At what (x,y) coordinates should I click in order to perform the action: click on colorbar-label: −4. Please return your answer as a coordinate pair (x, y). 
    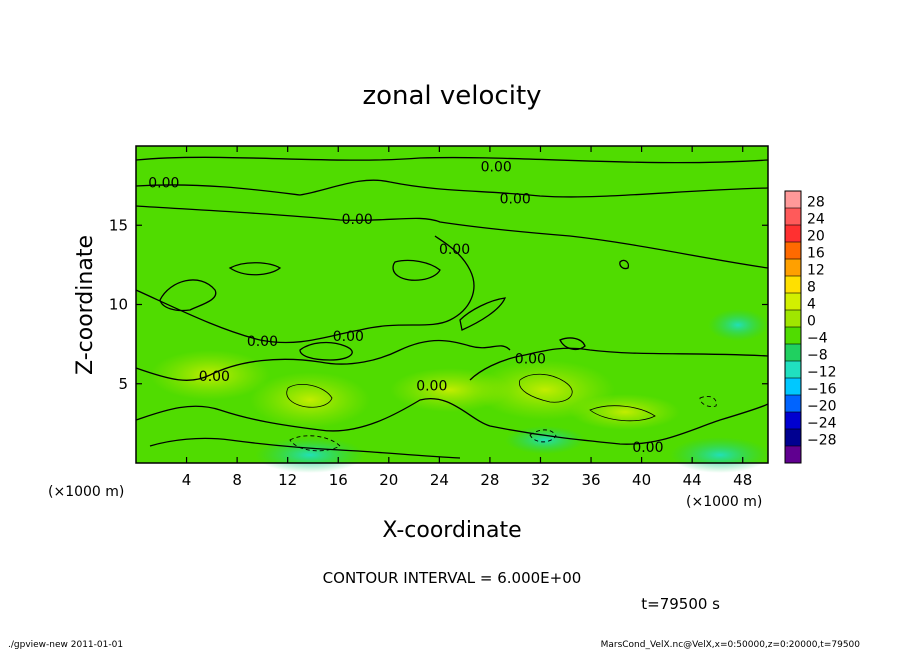
    Looking at the image, I should click on (817, 339).